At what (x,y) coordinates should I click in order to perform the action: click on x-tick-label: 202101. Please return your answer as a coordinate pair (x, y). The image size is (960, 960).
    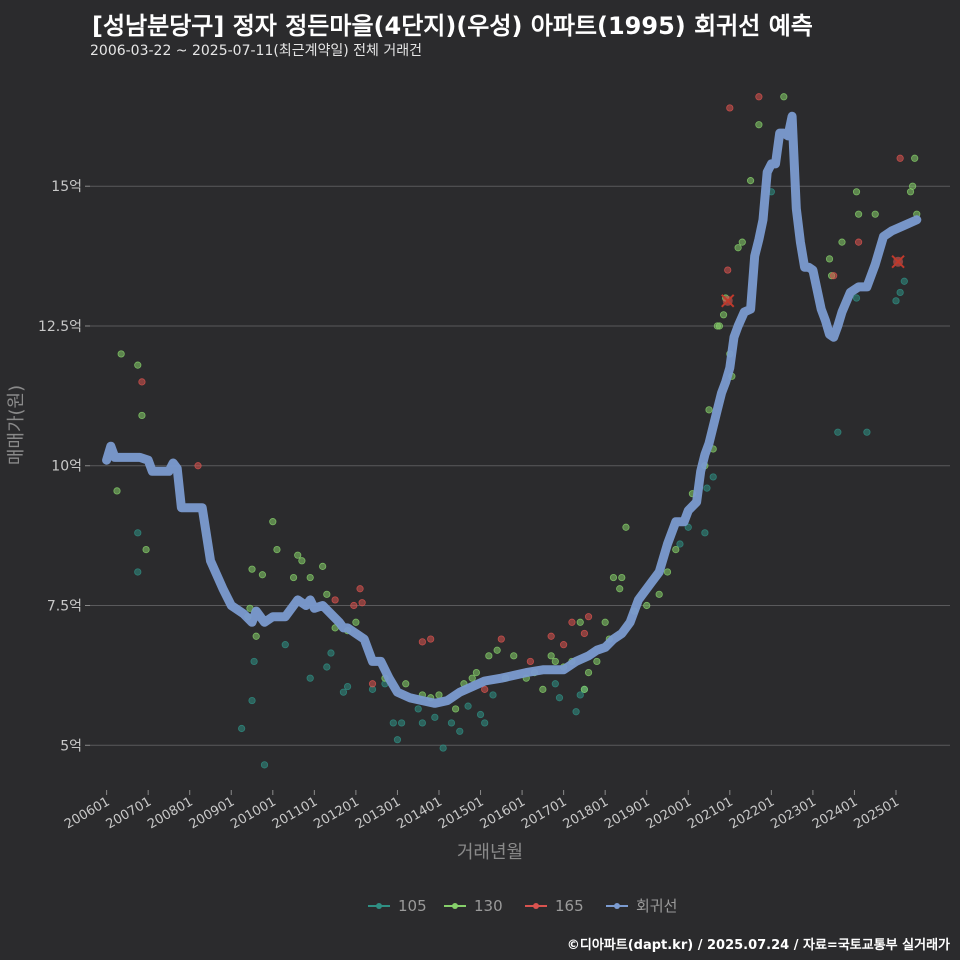
    Looking at the image, I should click on (710, 813).